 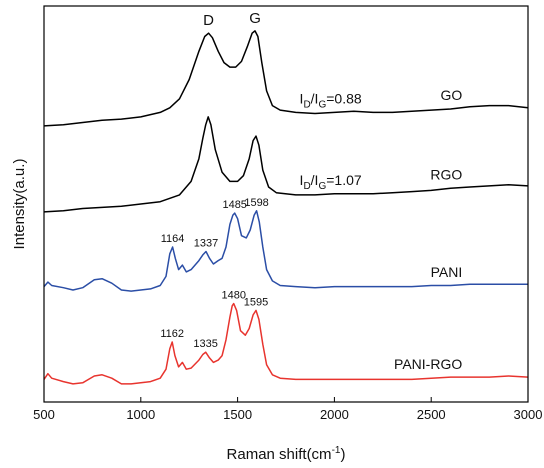 I want to click on peak-label-pani-rgo-1335: 1335, so click(x=205, y=344).